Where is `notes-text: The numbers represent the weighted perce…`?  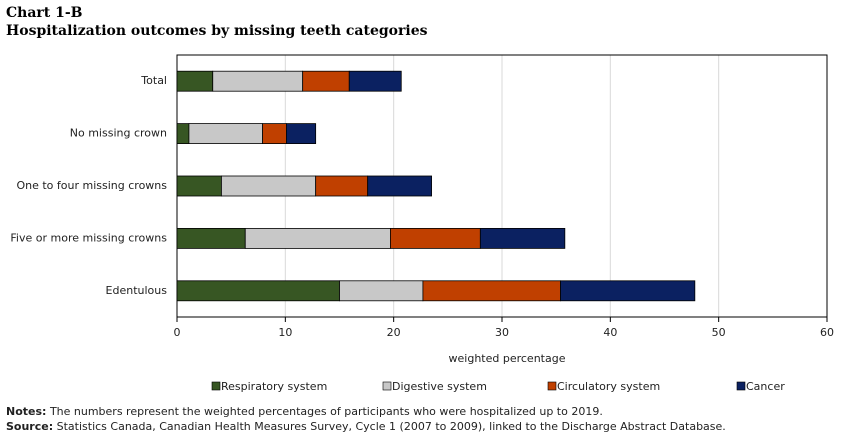 notes-text: The numbers represent the weighted perce… is located at coordinates (326, 411).